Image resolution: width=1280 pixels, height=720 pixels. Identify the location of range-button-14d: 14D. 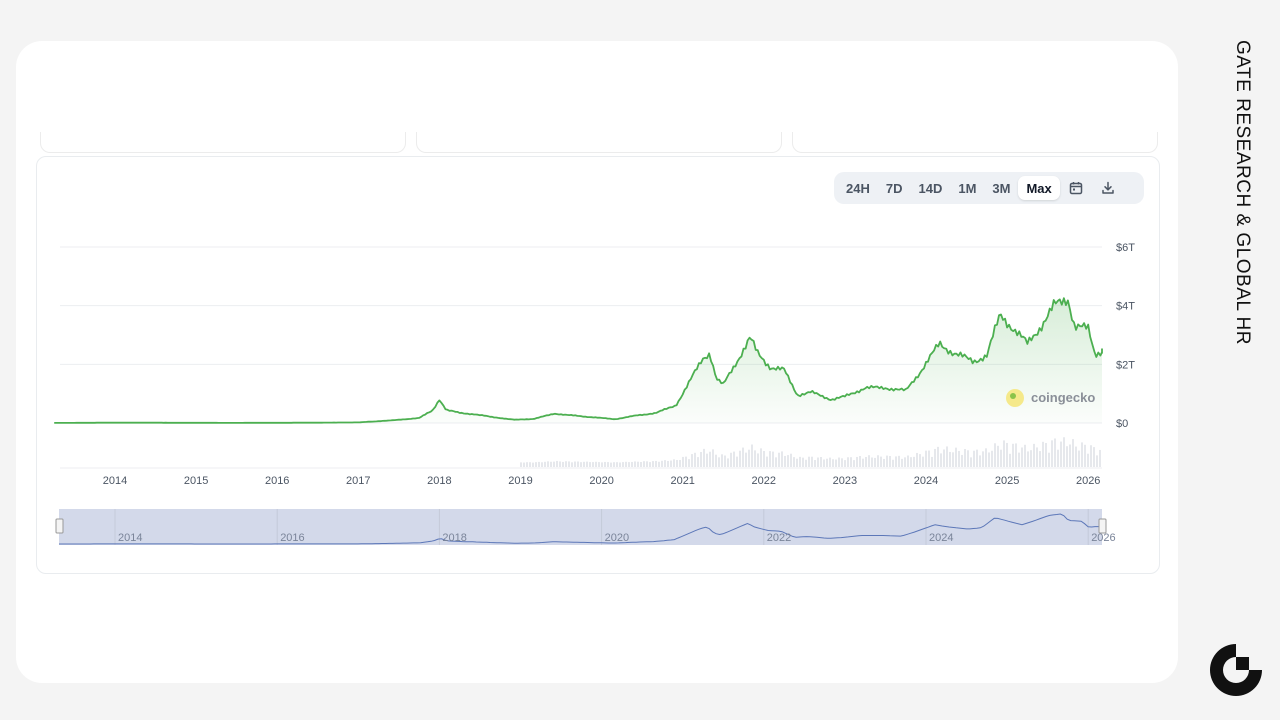
(930, 188).